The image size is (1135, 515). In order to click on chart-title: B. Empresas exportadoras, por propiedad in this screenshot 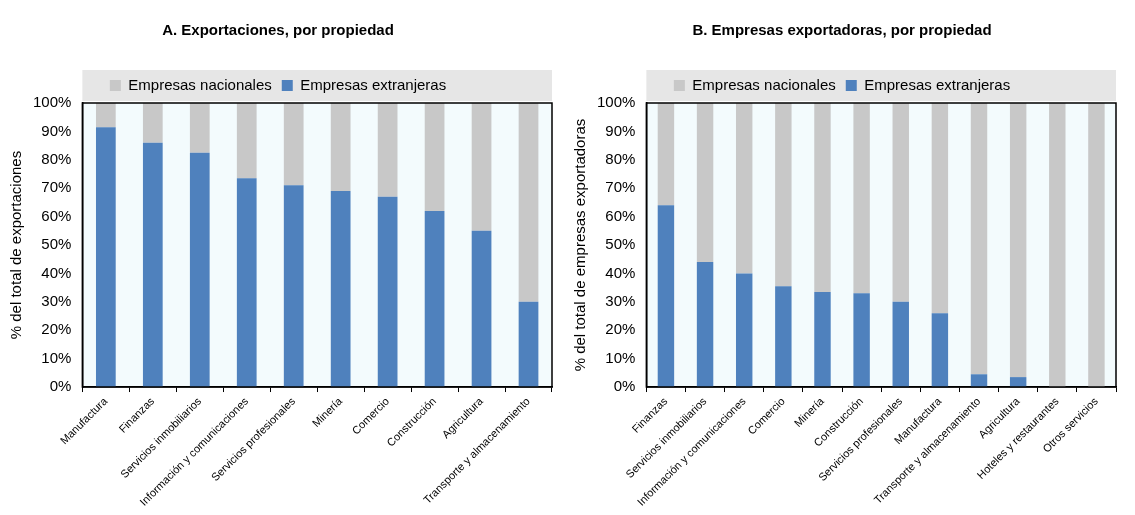, I will do `click(842, 30)`.